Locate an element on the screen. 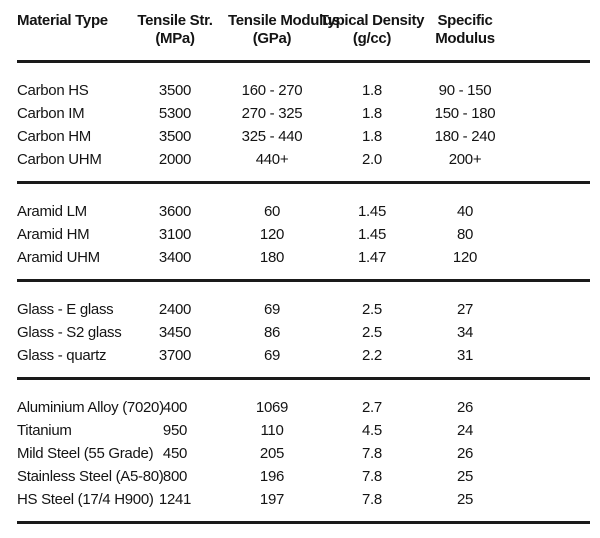  cell-specific-modulus: 31 is located at coordinates (465, 355).